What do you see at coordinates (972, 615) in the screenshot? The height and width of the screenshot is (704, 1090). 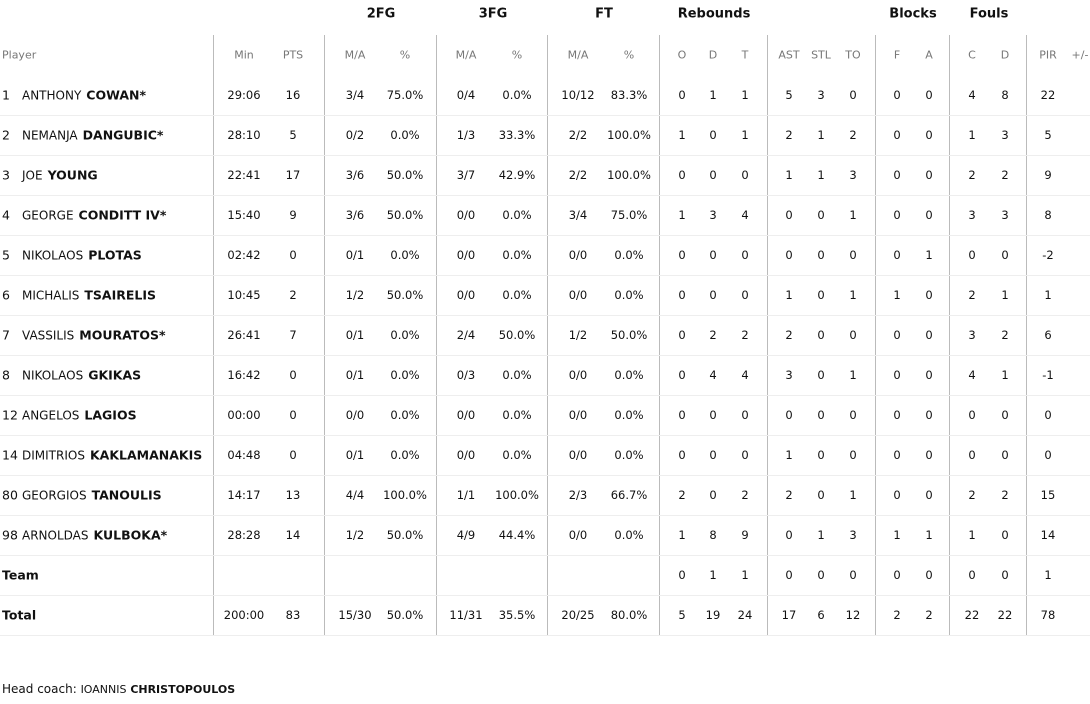 I see `stat-cell: 22` at bounding box center [972, 615].